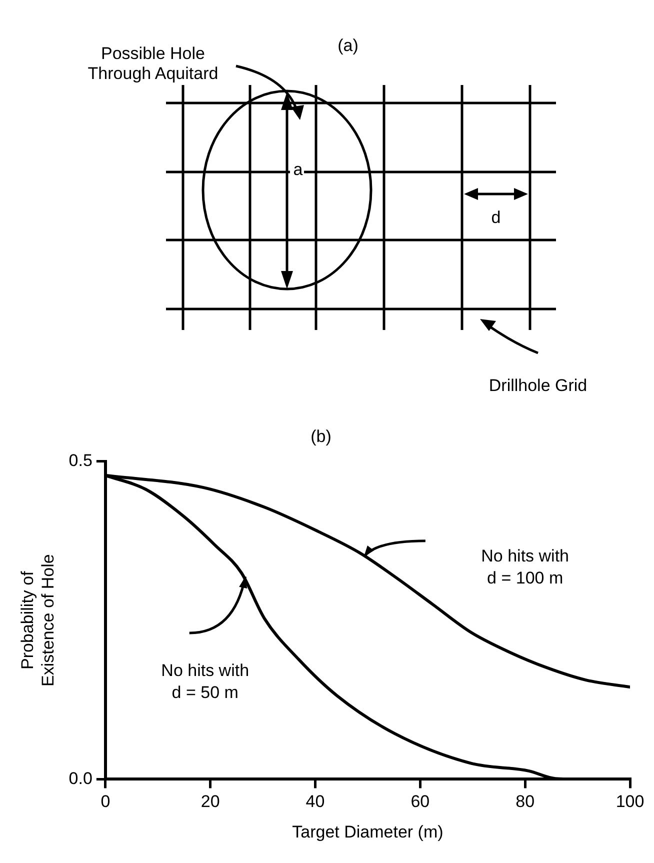 The width and height of the screenshot is (654, 863). I want to click on text: No hits with d = 100 m, so click(525, 567).